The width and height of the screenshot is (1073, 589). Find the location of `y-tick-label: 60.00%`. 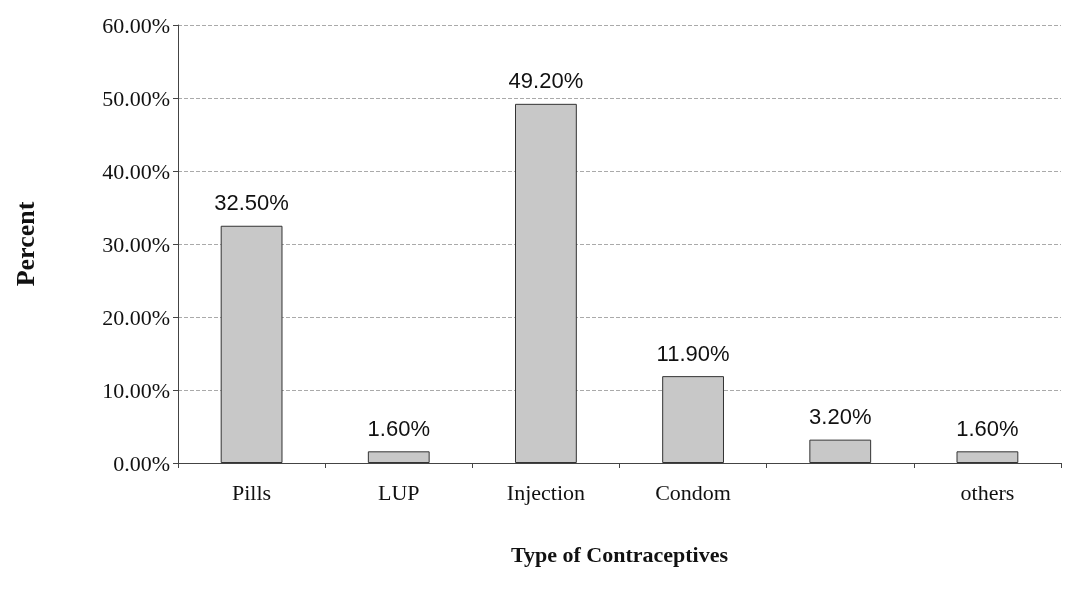

y-tick-label: 60.00% is located at coordinates (136, 25).